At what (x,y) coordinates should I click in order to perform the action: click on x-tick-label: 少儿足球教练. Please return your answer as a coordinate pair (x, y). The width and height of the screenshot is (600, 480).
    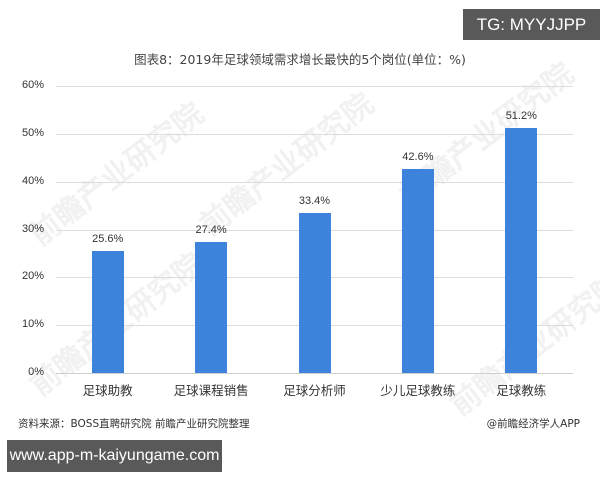
    Looking at the image, I should click on (418, 390).